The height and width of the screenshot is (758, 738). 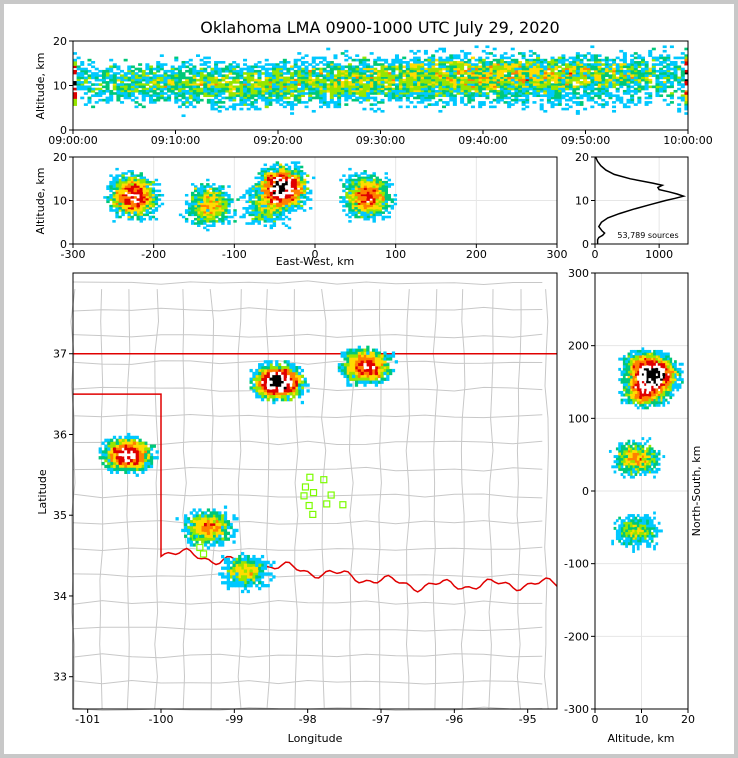 I want to click on time-height-ytick-label: 10, so click(x=60, y=86).